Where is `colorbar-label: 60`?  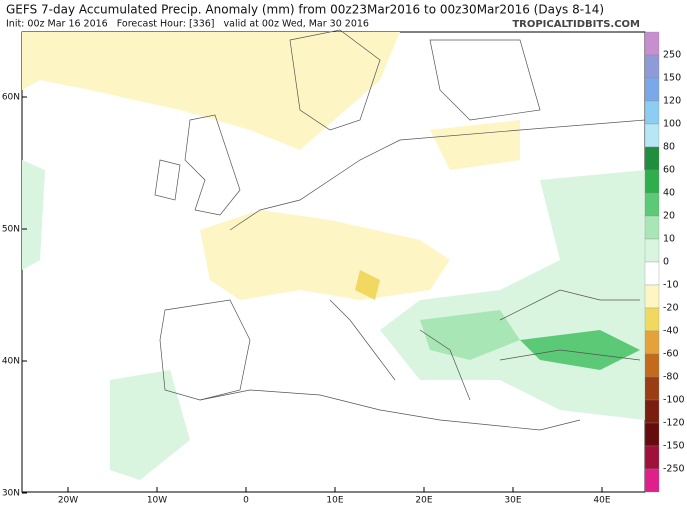
colorbar-label: 60 is located at coordinates (669, 170).